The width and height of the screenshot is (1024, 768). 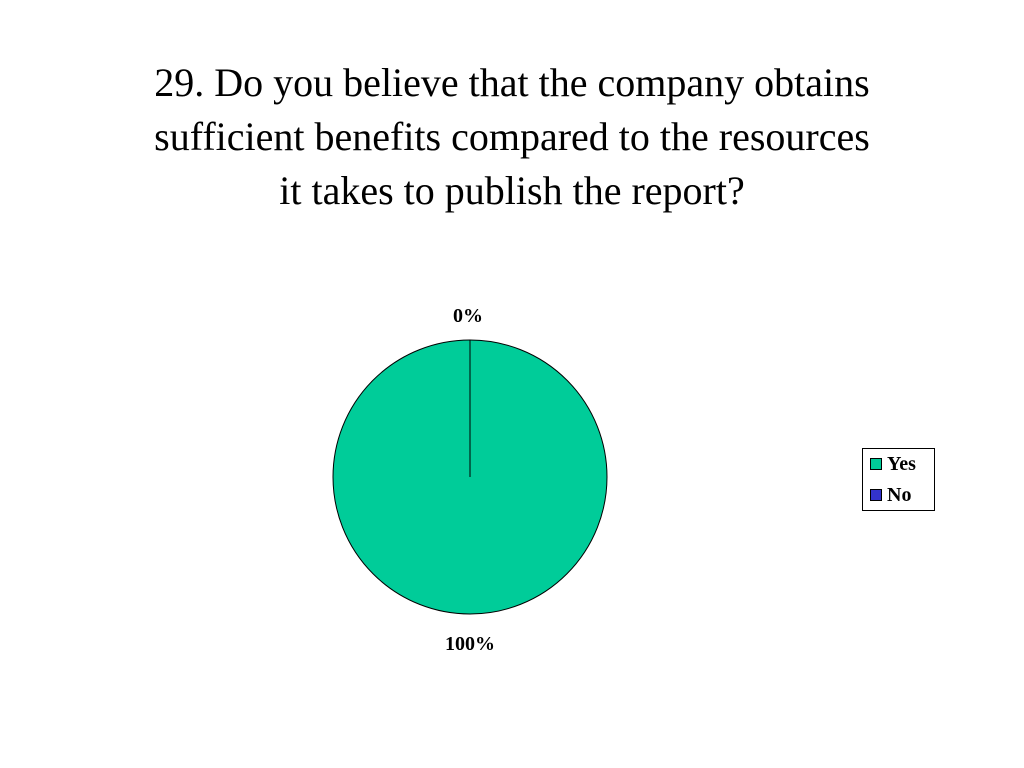 What do you see at coordinates (898, 479) in the screenshot?
I see `chart-legend: Yes No` at bounding box center [898, 479].